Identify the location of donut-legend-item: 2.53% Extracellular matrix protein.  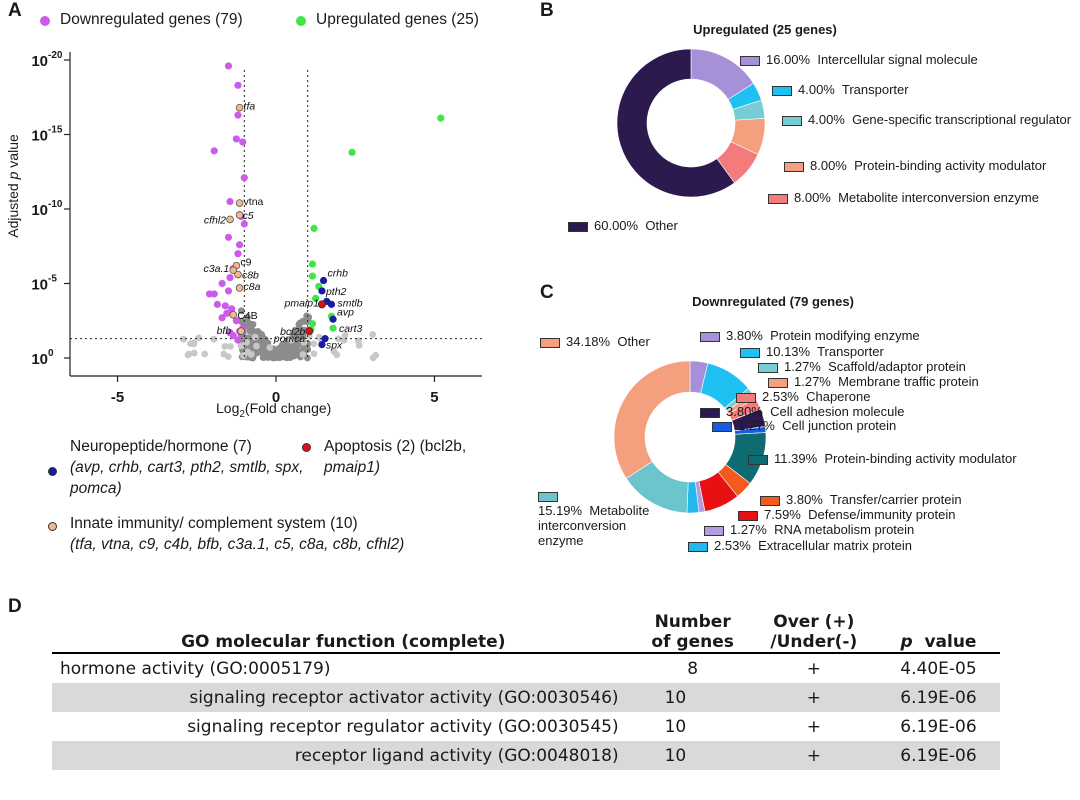
(800, 545).